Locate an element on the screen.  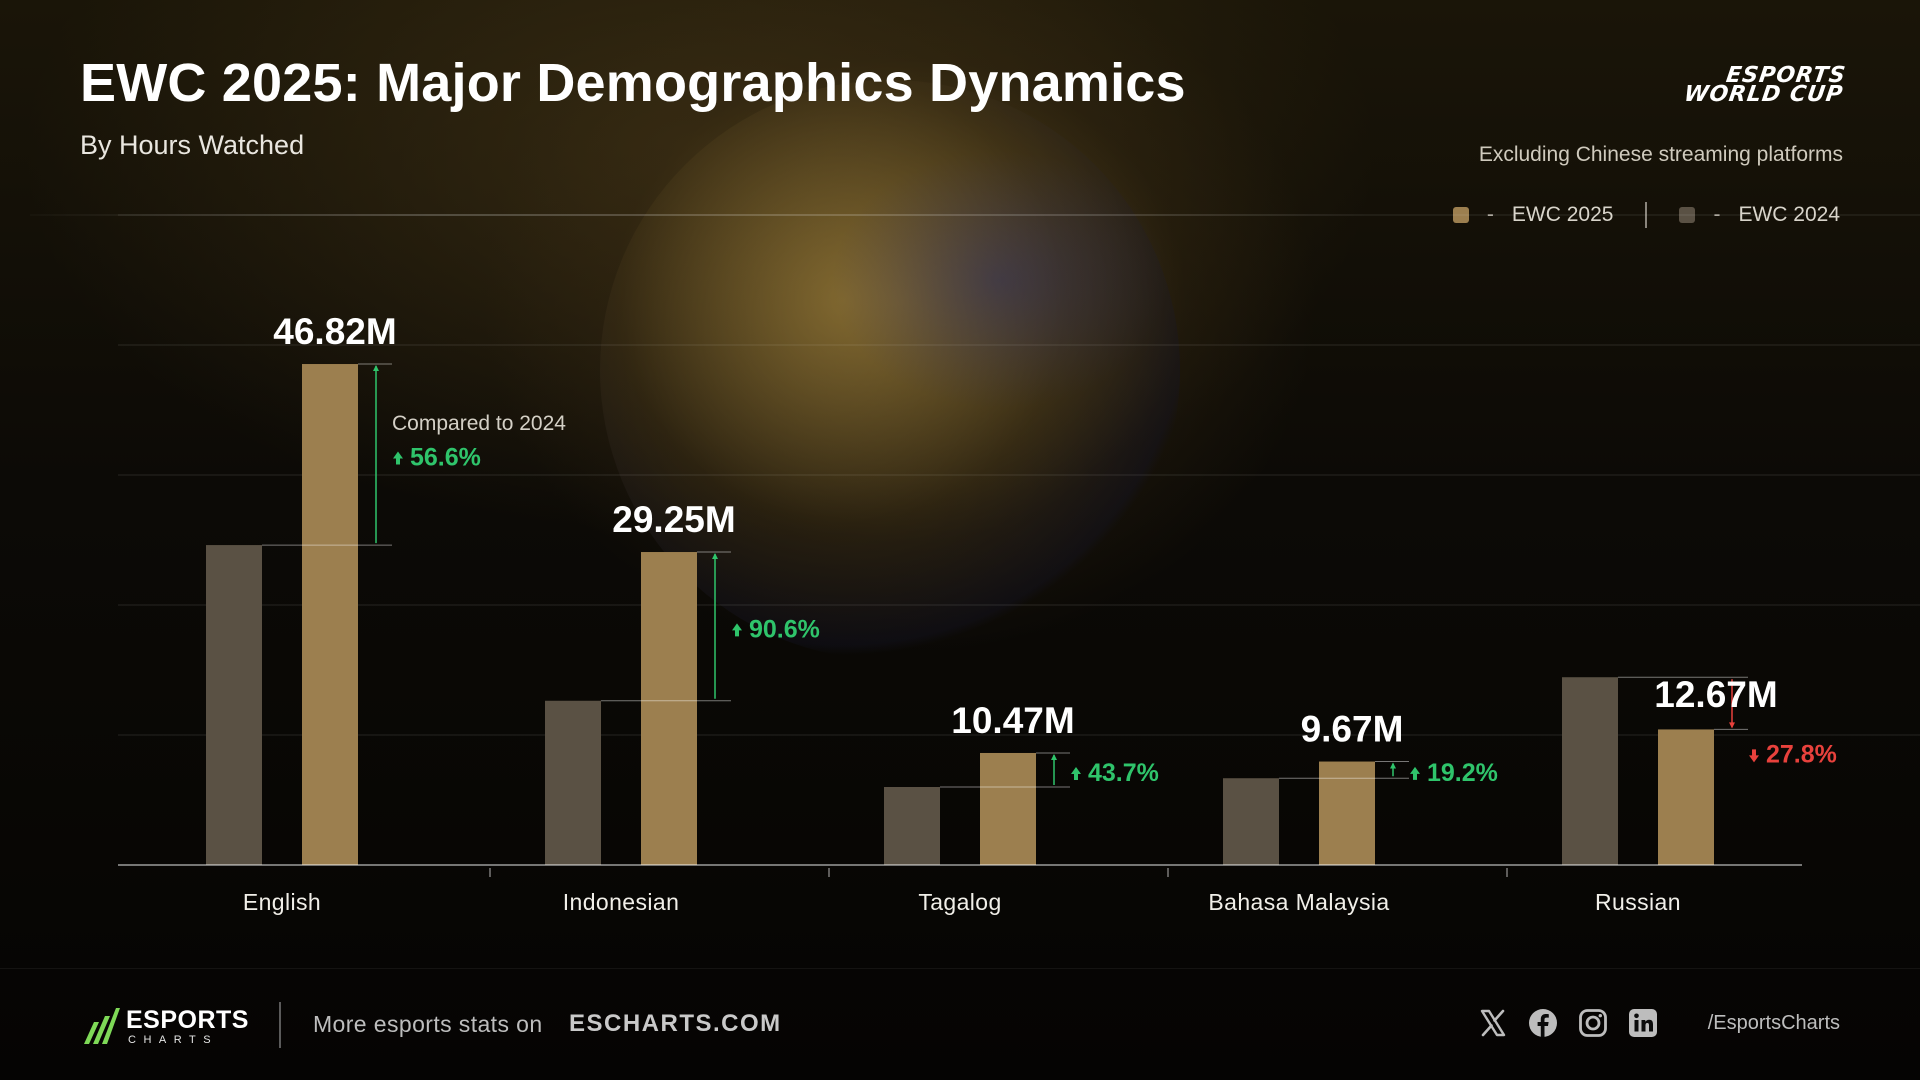
change-percent: 27.8% is located at coordinates (1801, 754).